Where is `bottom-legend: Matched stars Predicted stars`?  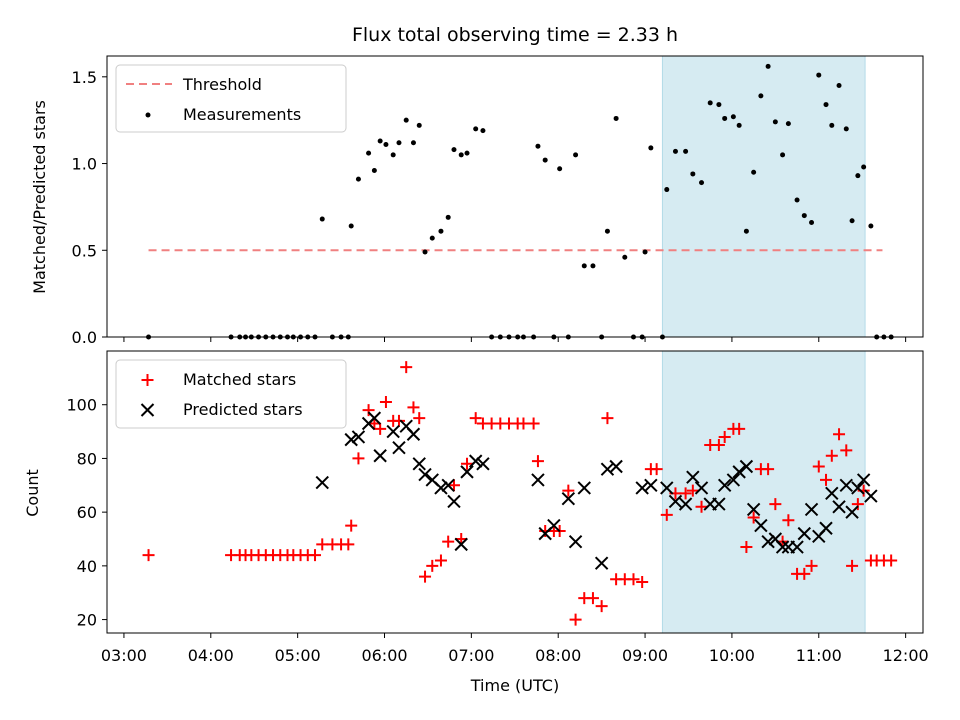
bottom-legend: Matched stars Predicted stars is located at coordinates (231, 394).